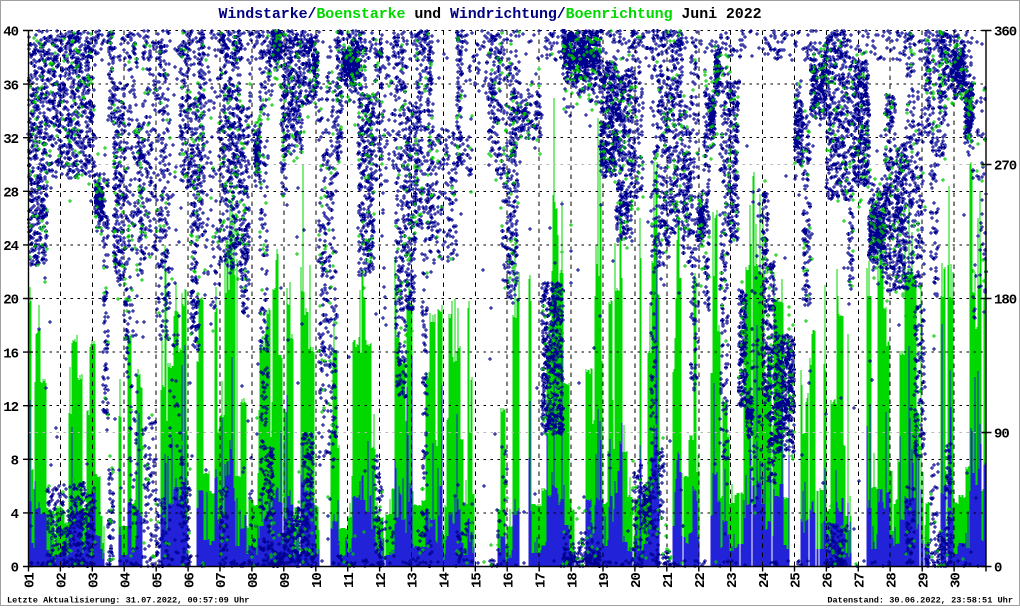 Image resolution: width=1020 pixels, height=611 pixels. I want to click on svg-text: 22, so click(701, 580).